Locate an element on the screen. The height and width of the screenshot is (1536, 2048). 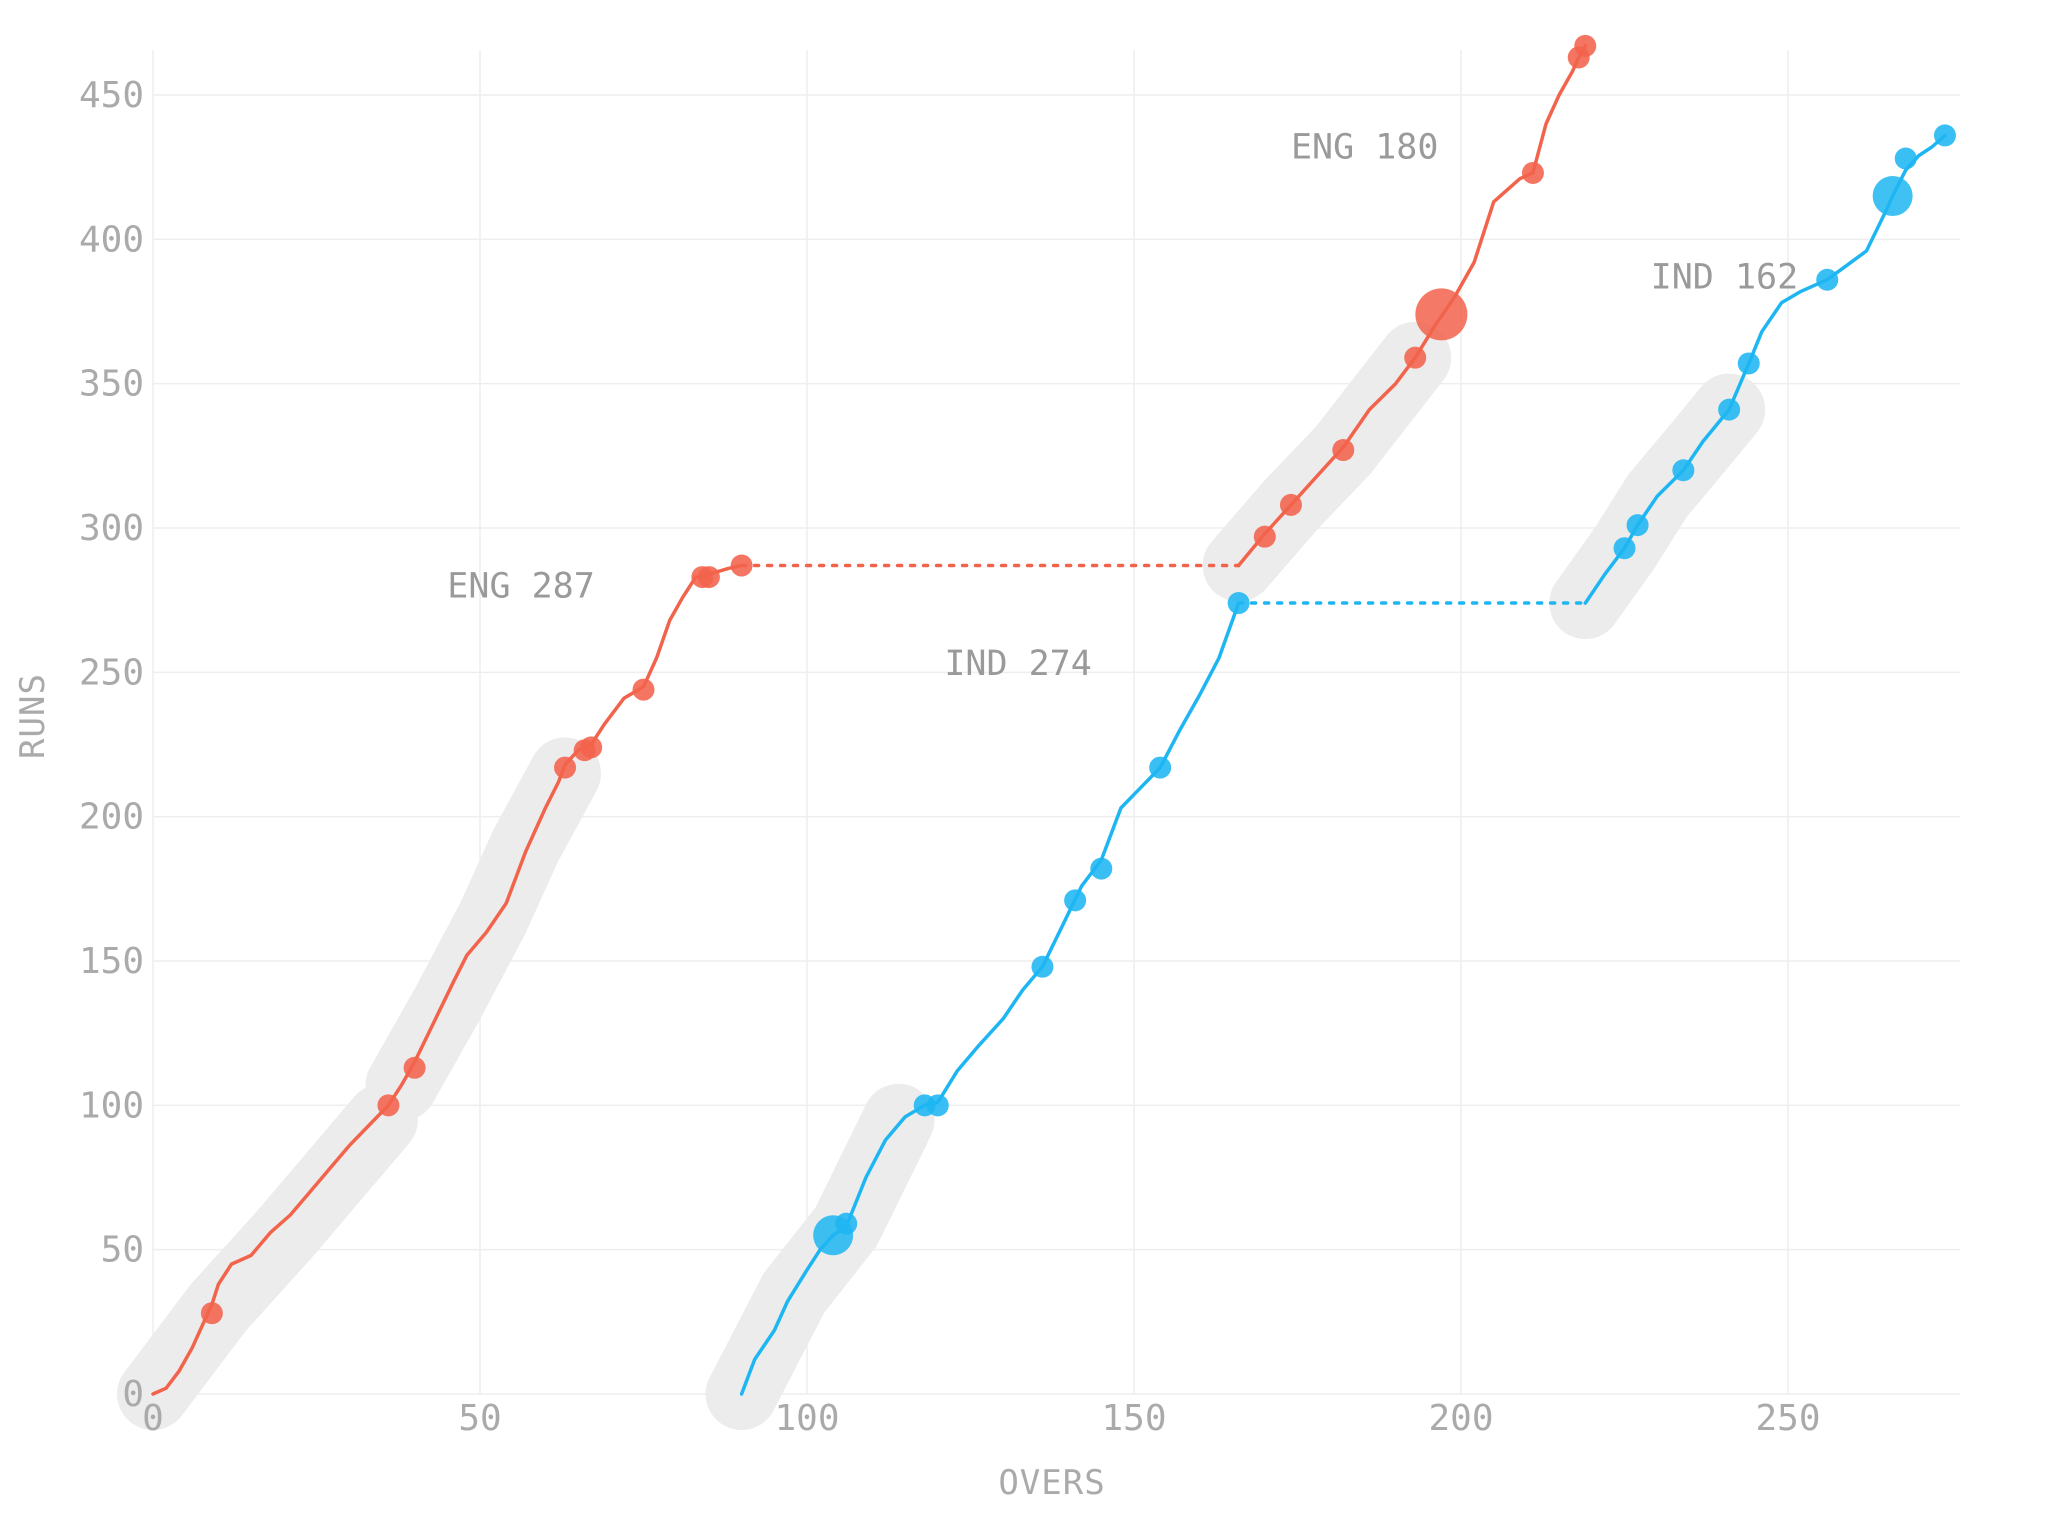
y-tick-label: 450 is located at coordinates (111, 95).